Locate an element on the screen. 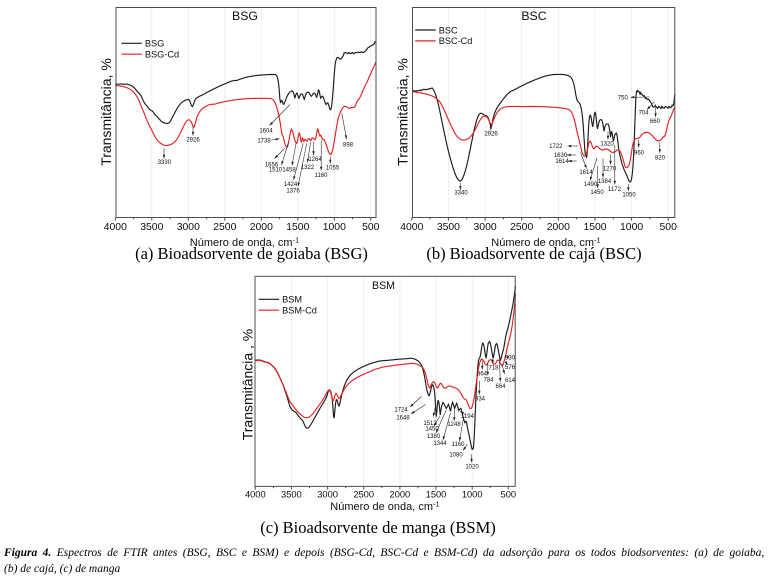 Image resolution: width=778 pixels, height=580 pixels. svg-text: 1055 is located at coordinates (333, 169).